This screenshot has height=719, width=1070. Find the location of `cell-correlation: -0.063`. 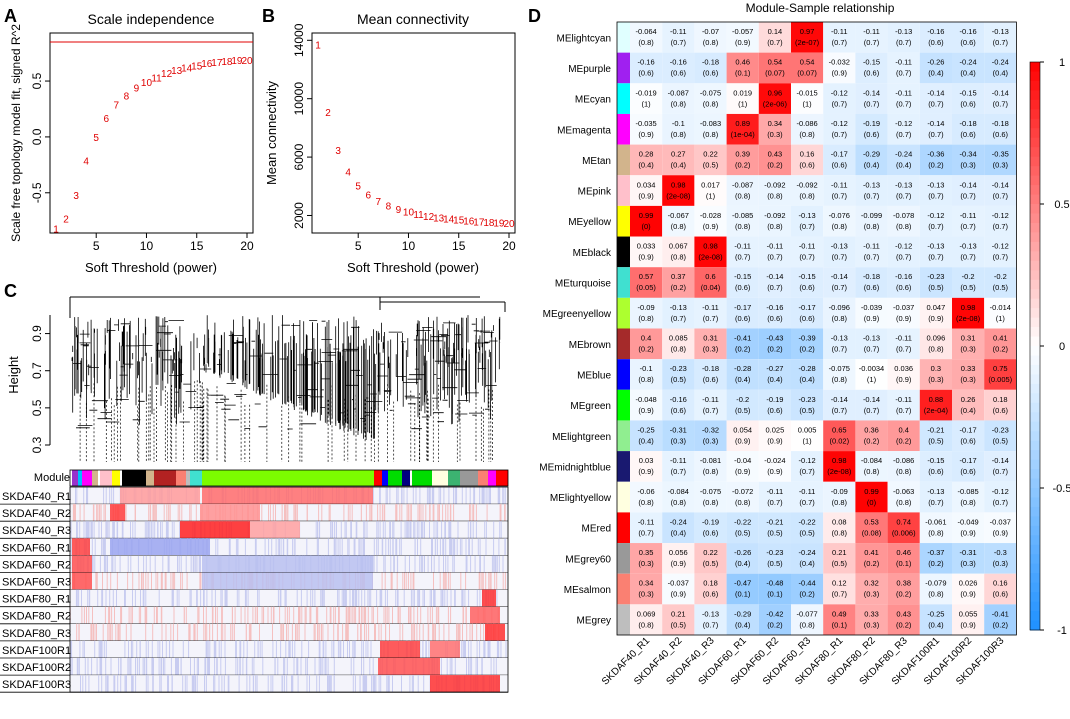

cell-correlation: -0.063 is located at coordinates (903, 491).